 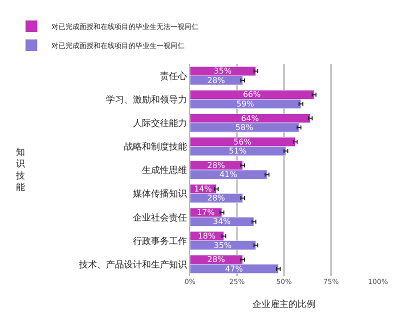 I want to click on y-tick-label: 生成性思维, so click(x=165, y=170).